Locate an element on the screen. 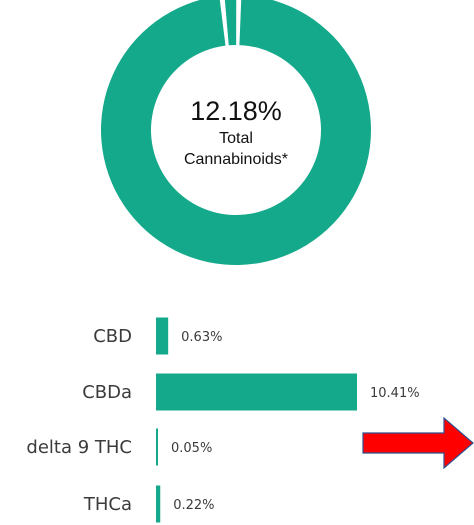 This screenshot has width=474, height=525. bar-value-label: 0.22% is located at coordinates (193, 505).